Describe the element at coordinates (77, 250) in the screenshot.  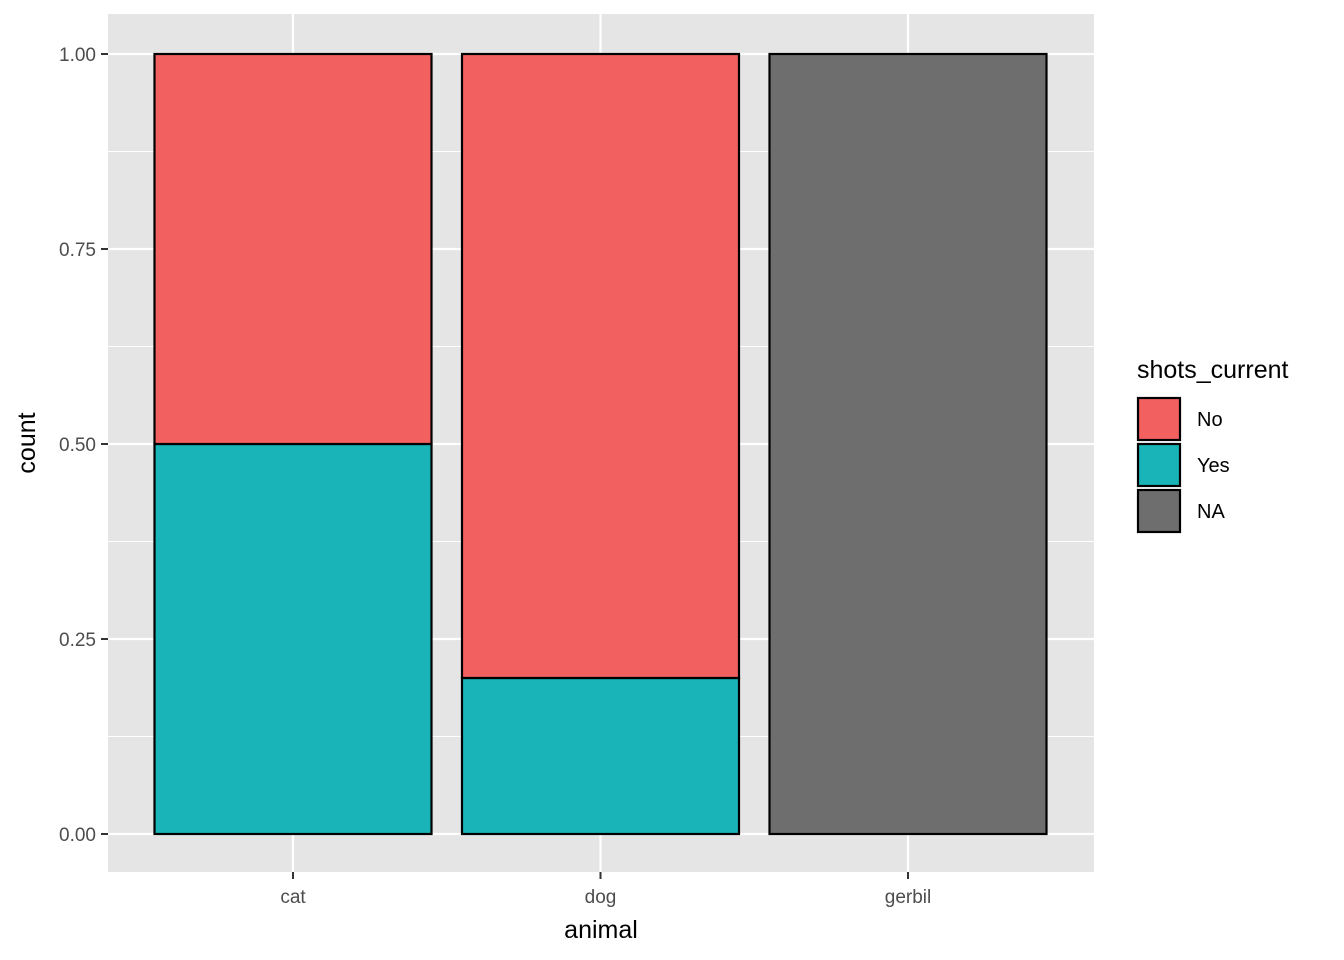
I see `y-tick-label: 0.75` at that location.